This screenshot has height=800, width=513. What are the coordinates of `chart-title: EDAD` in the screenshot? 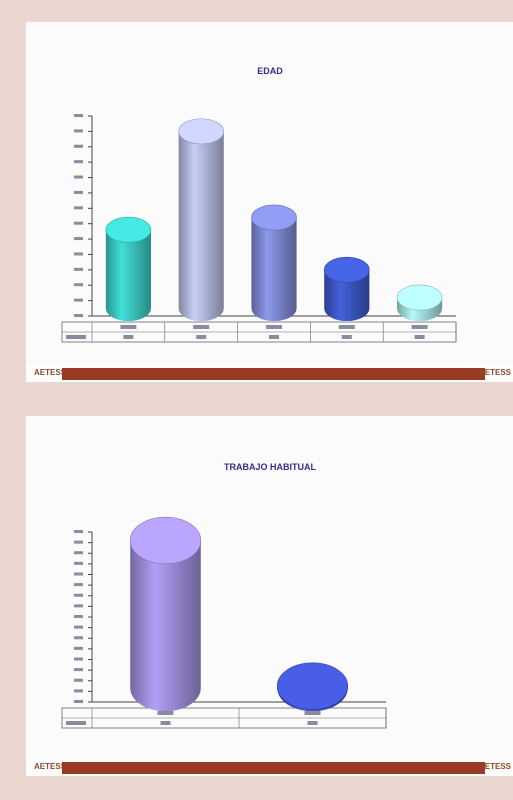 It's located at (270, 71).